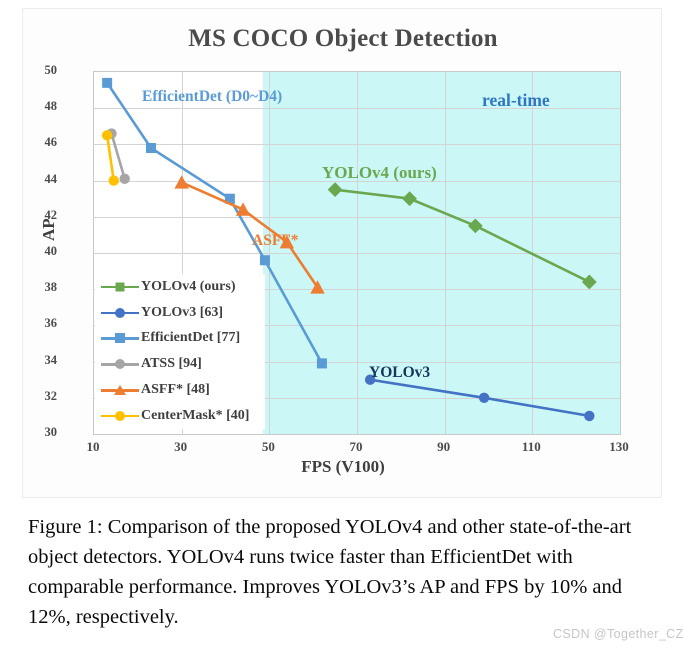 This screenshot has width=684, height=650. I want to click on y-tick-label: 44, so click(51, 178).